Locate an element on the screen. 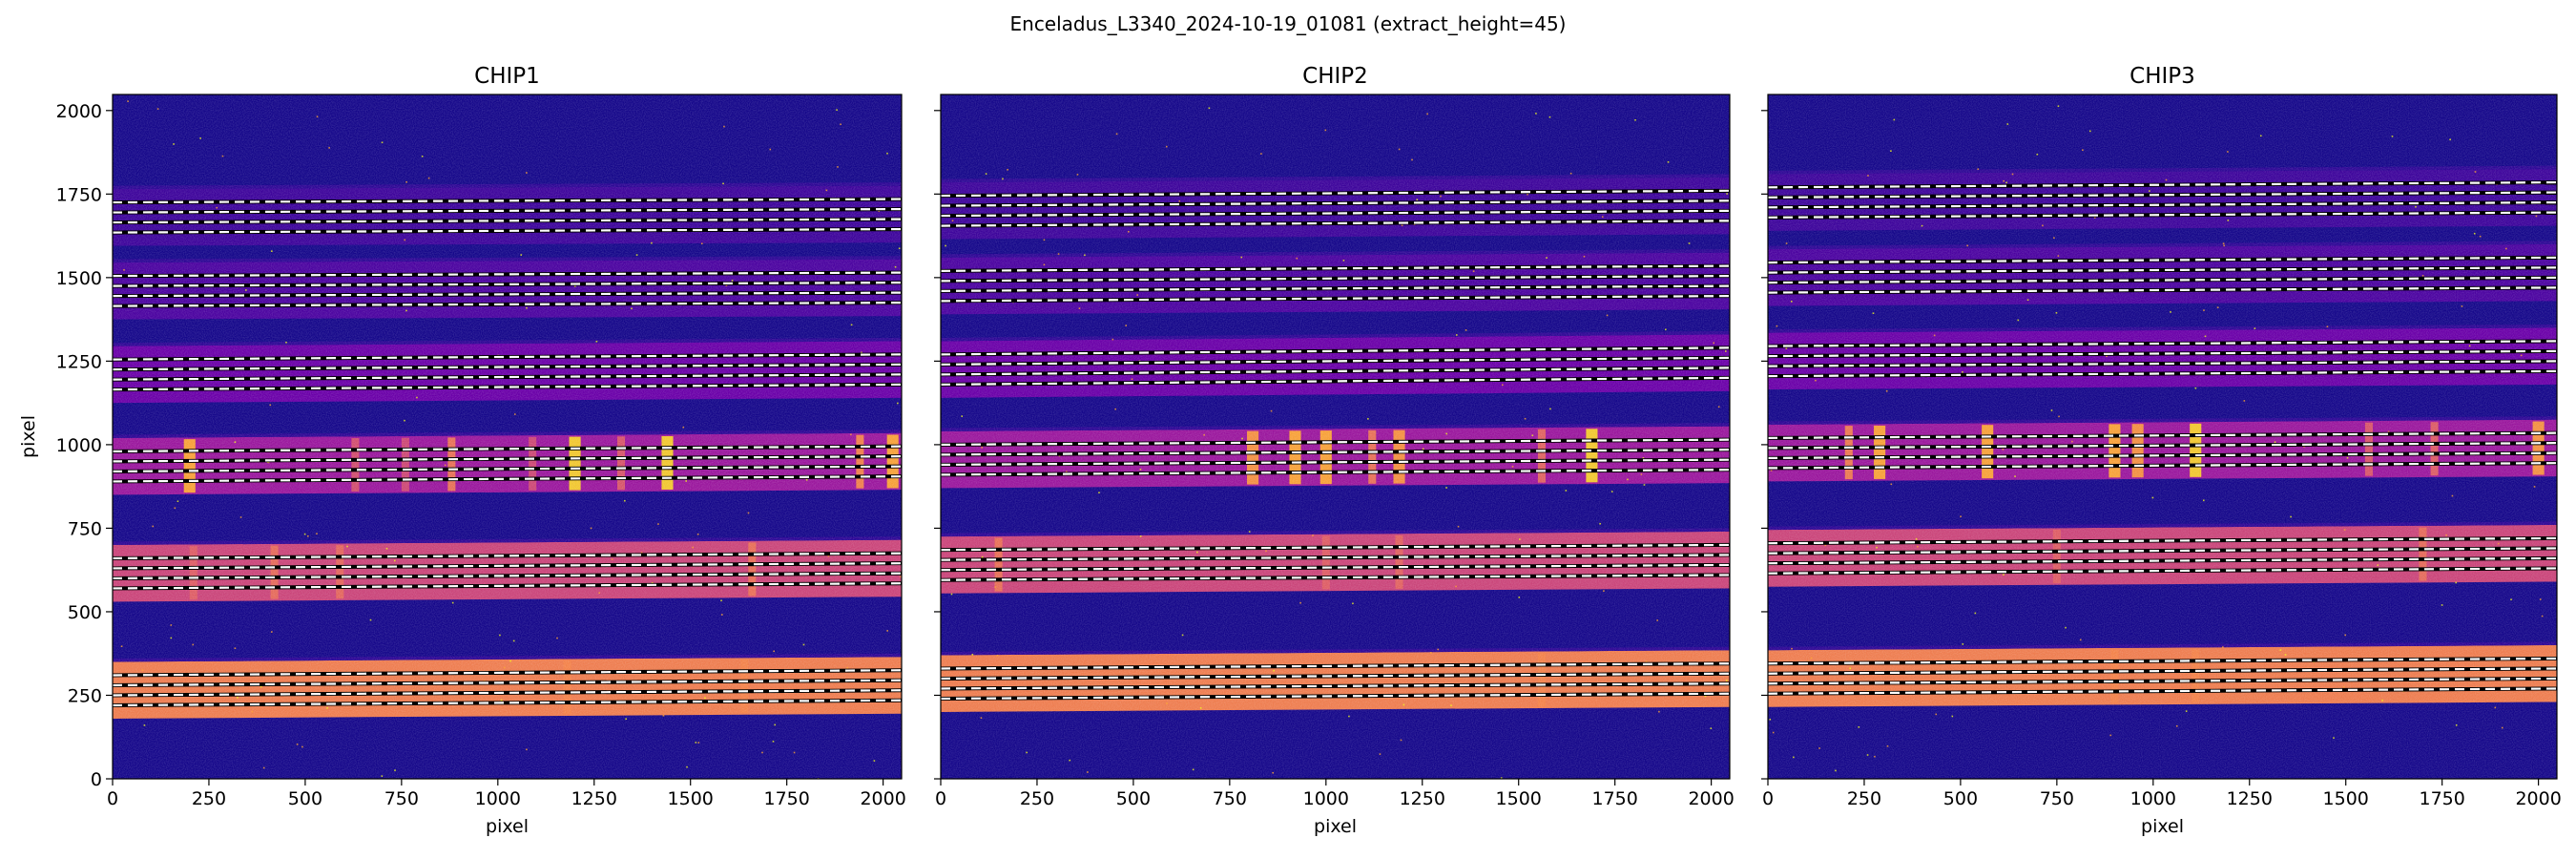  x-tick-label: 750 is located at coordinates (401, 798).